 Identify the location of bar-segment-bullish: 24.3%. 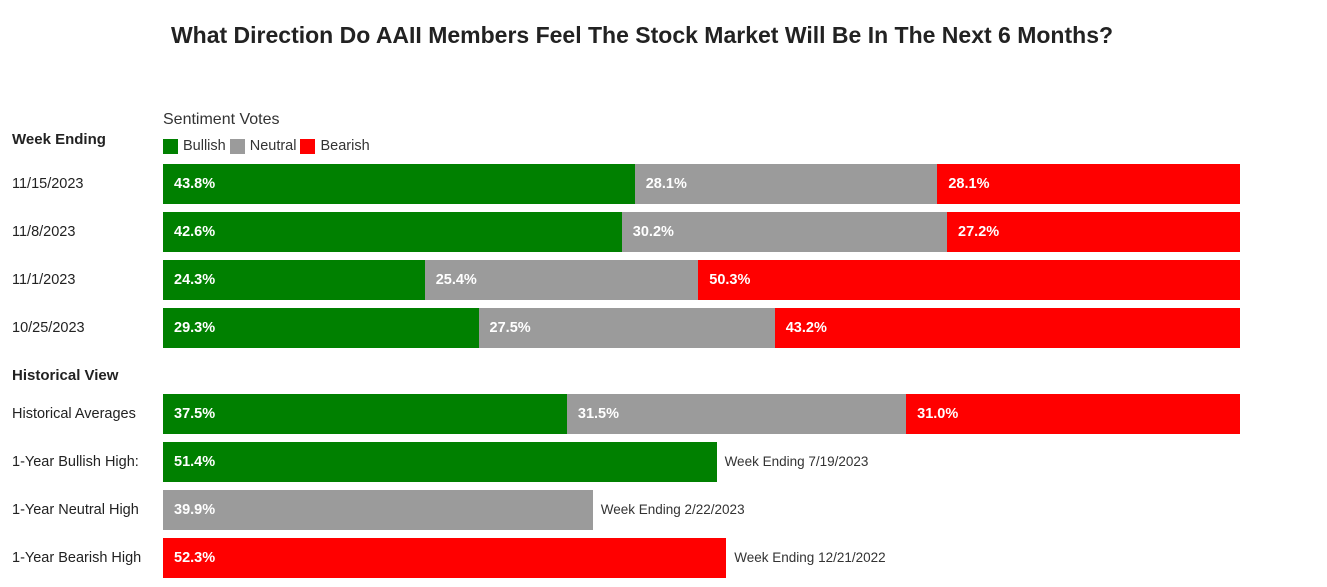
(294, 280).